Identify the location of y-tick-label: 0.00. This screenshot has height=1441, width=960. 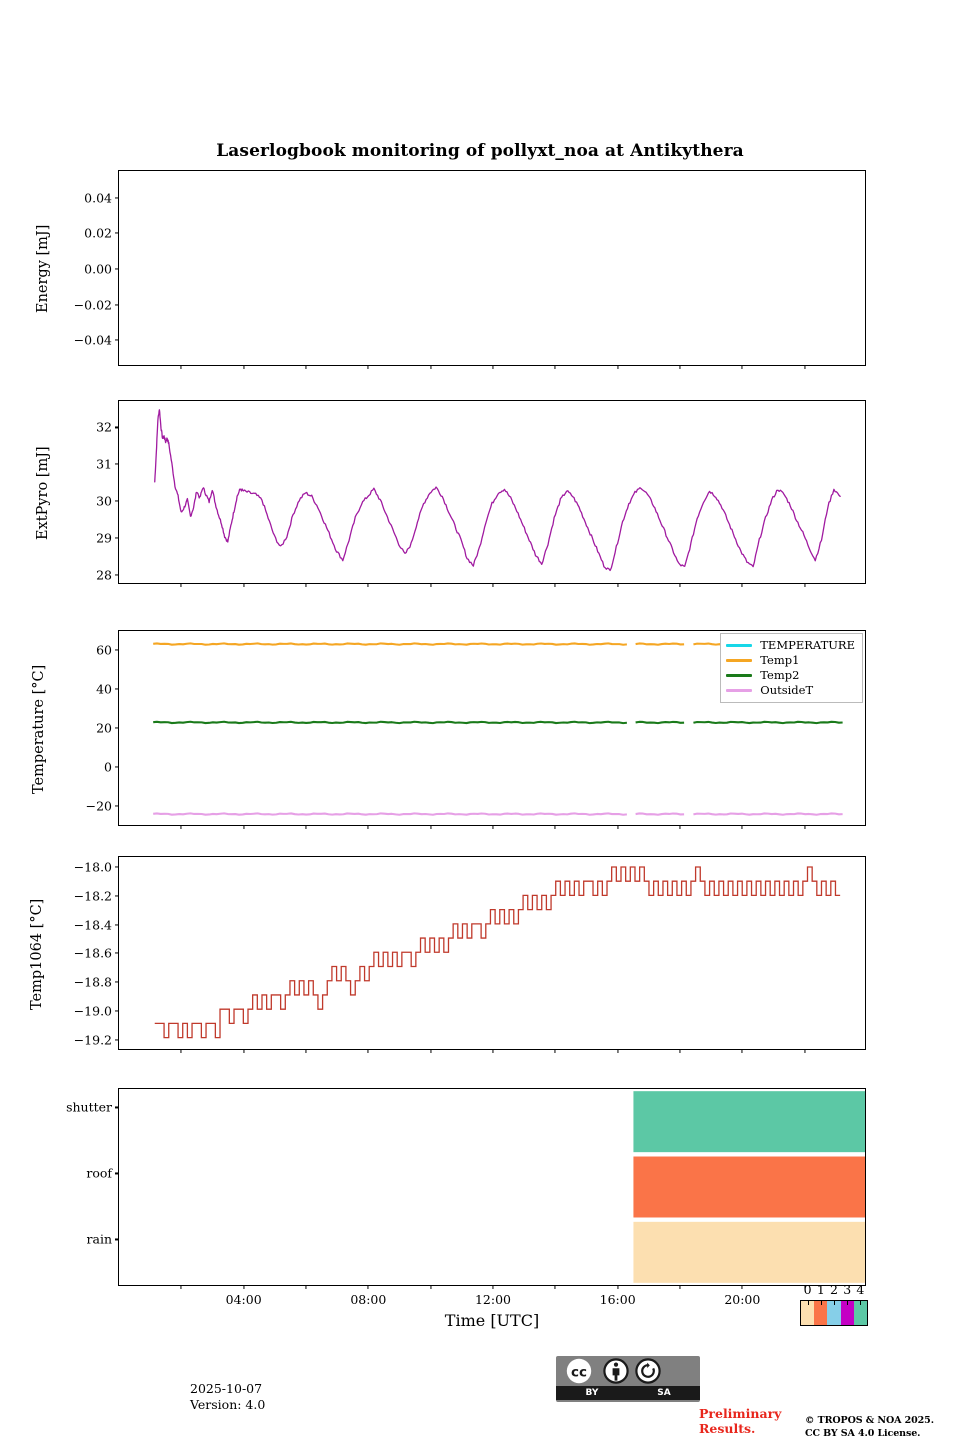
(98, 269).